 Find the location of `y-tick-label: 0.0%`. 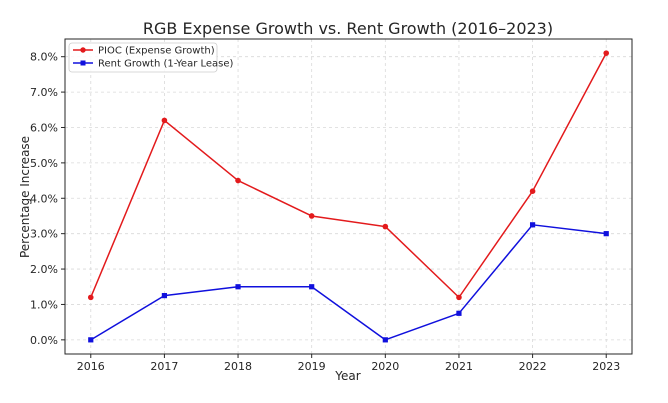

y-tick-label: 0.0% is located at coordinates (44, 340).